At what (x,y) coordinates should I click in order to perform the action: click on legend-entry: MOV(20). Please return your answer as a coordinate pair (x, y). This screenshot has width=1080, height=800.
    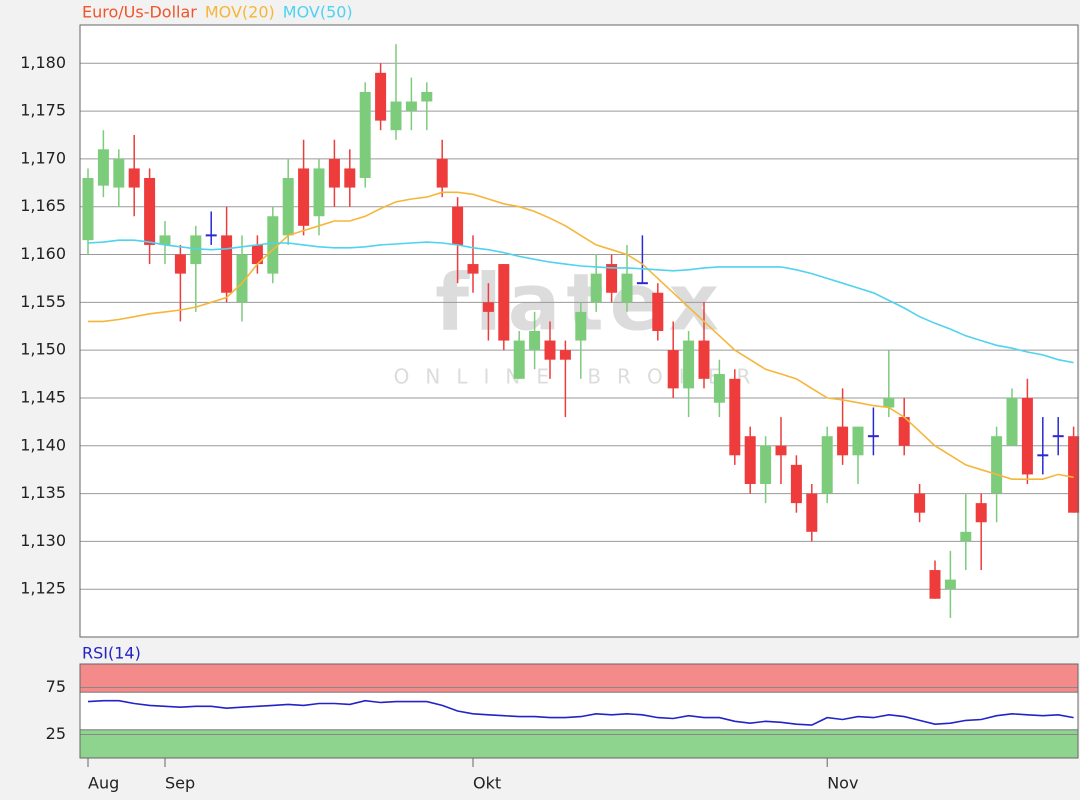
    Looking at the image, I should click on (240, 12).